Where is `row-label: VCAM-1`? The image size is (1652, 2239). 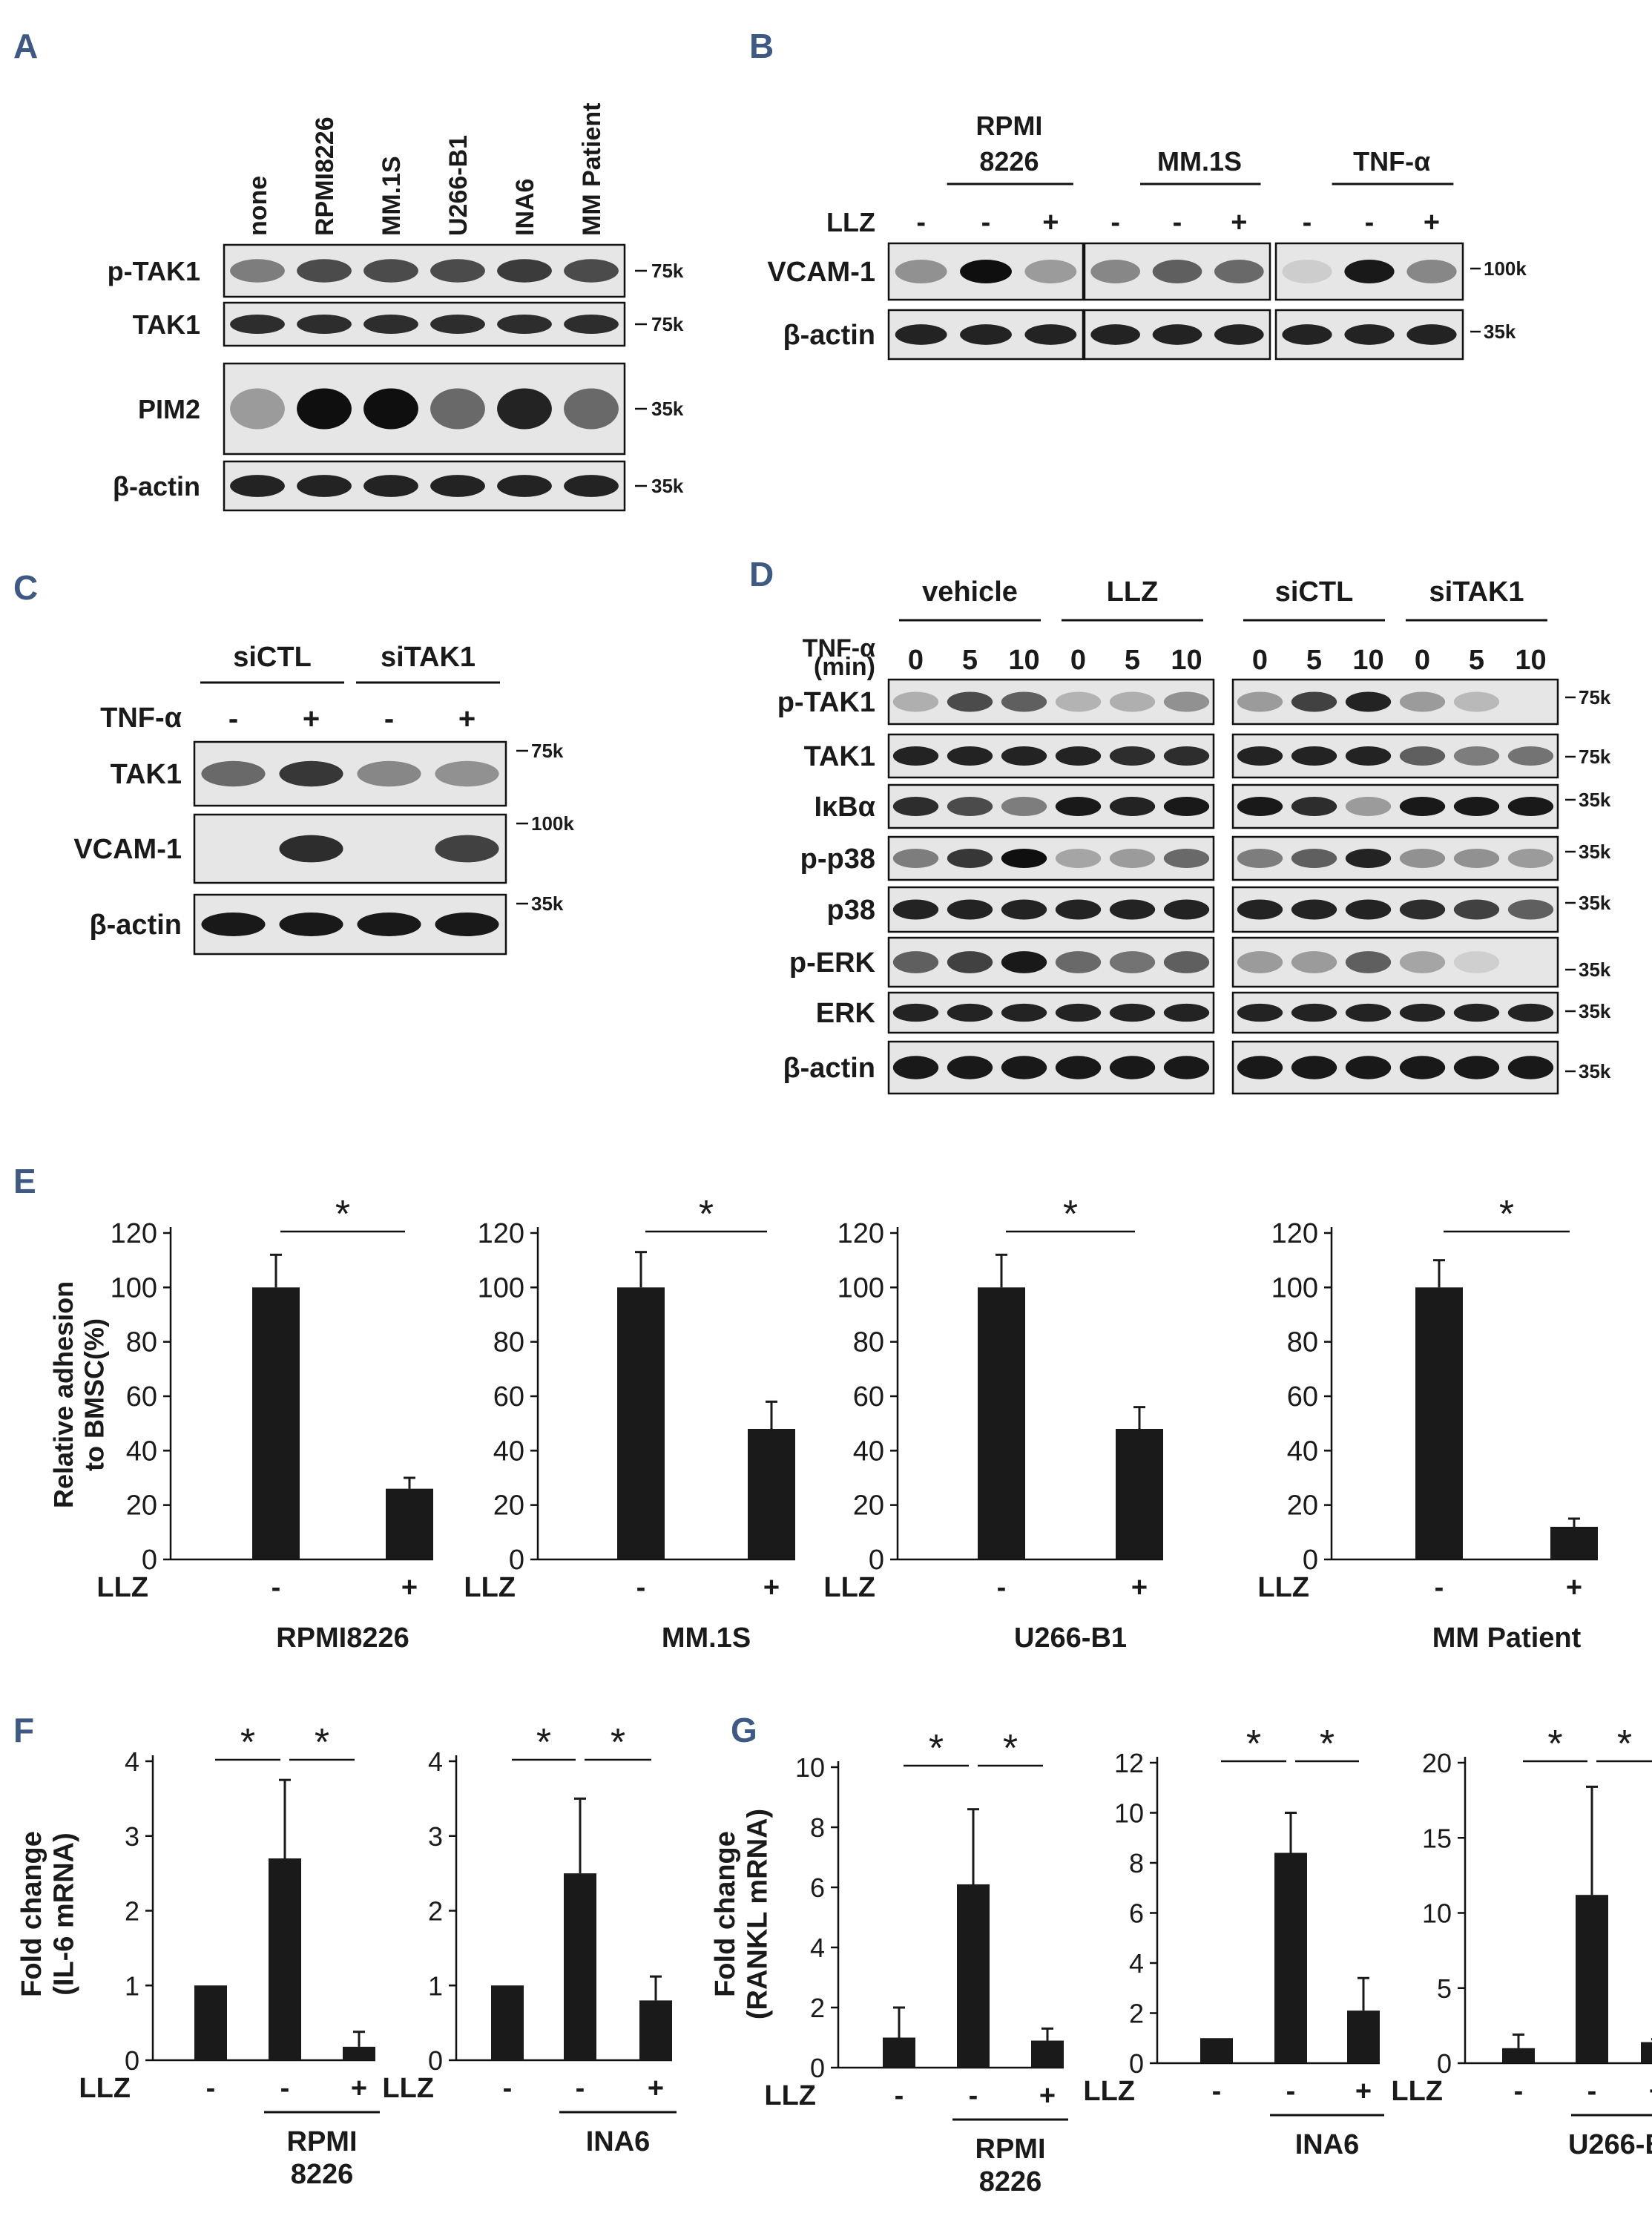
row-label: VCAM-1 is located at coordinates (821, 272).